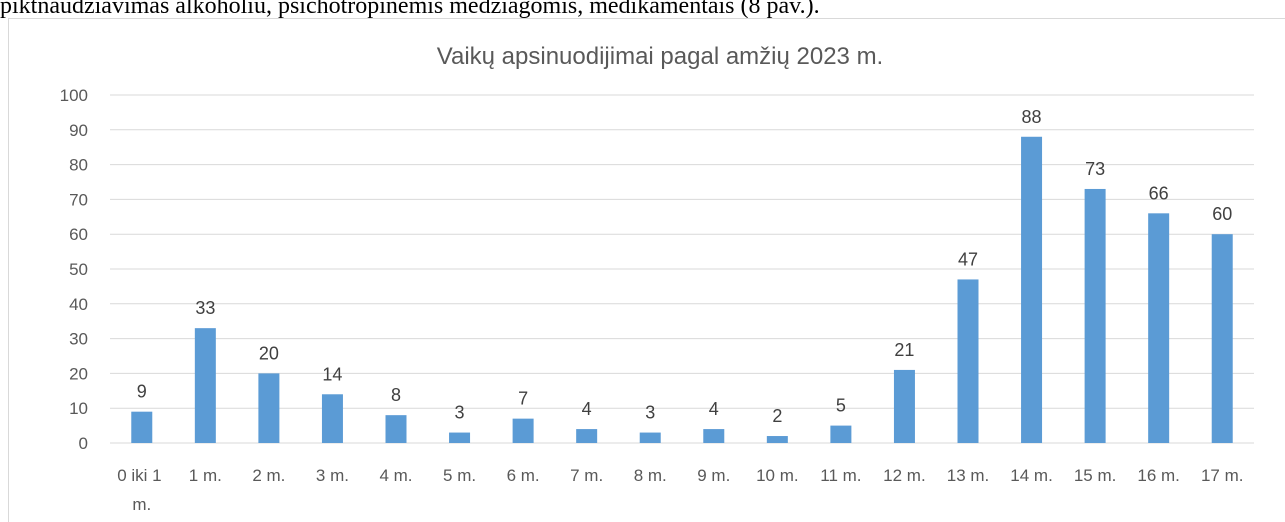 The width and height of the screenshot is (1285, 522). What do you see at coordinates (777, 475) in the screenshot?
I see `x-tick-label: 10 m.` at bounding box center [777, 475].